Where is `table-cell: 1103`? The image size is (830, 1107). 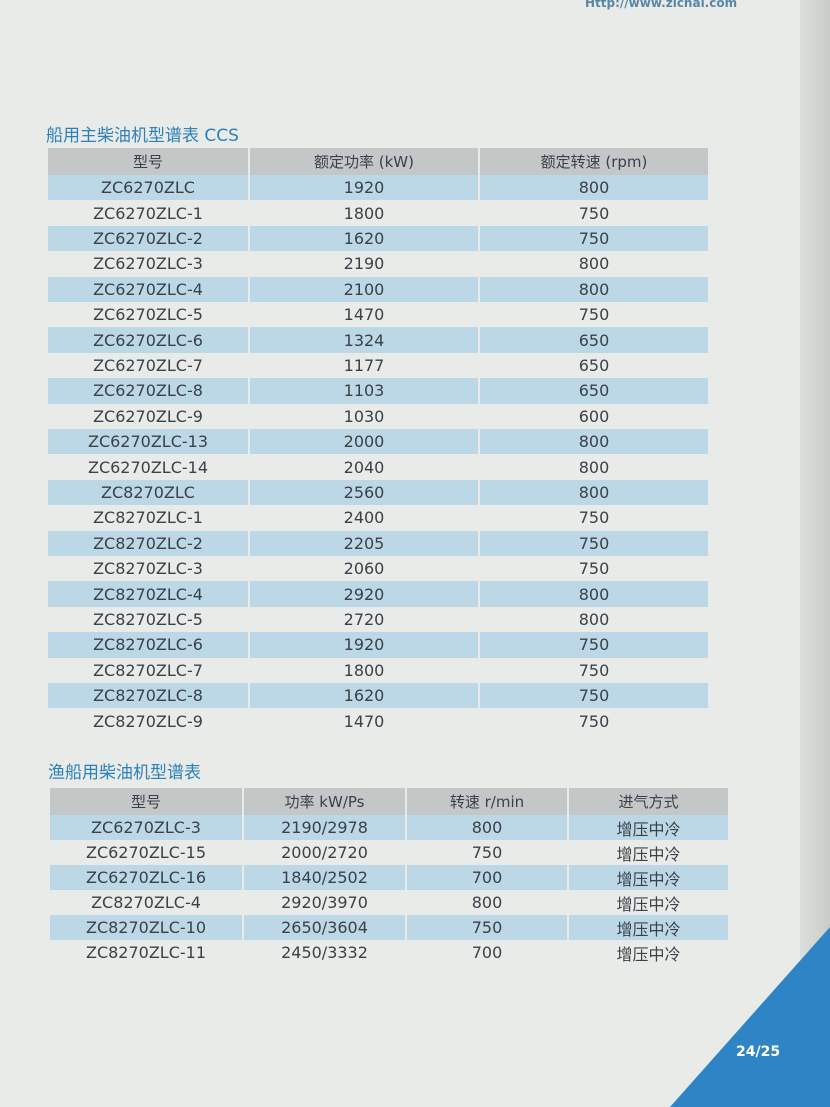
table-cell: 1103 is located at coordinates (363, 391).